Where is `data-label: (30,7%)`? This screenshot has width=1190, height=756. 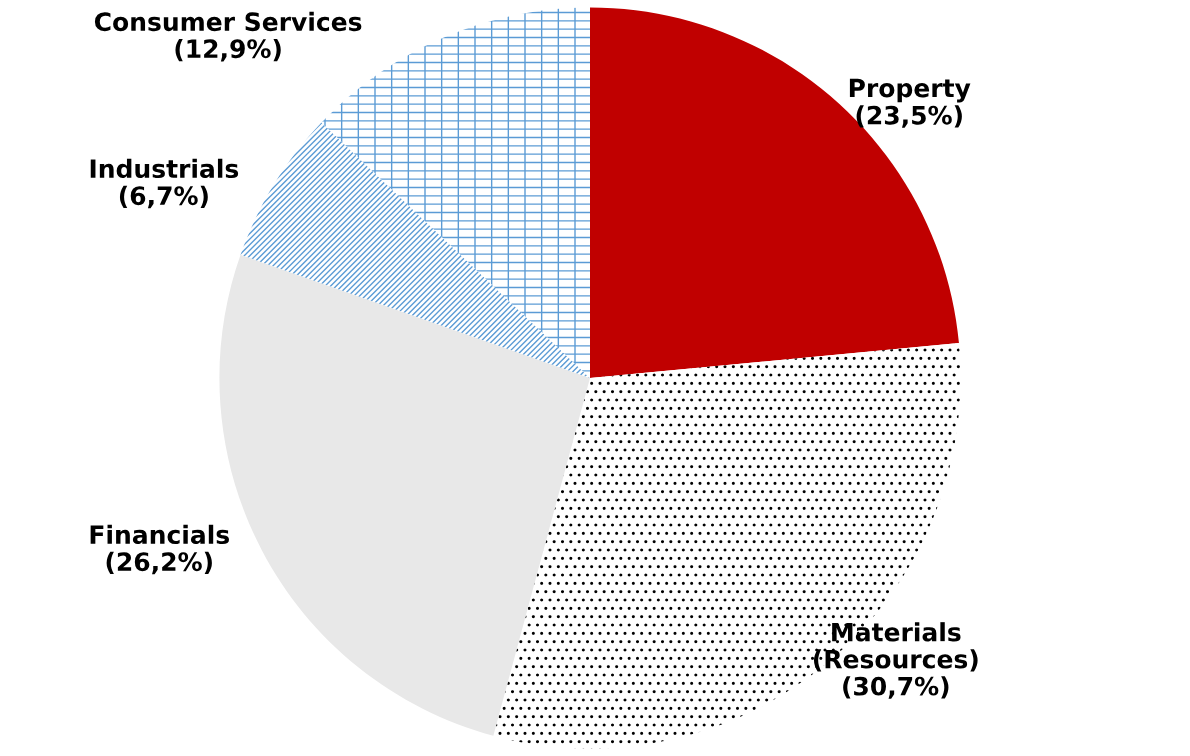 data-label: (30,7%) is located at coordinates (896, 687).